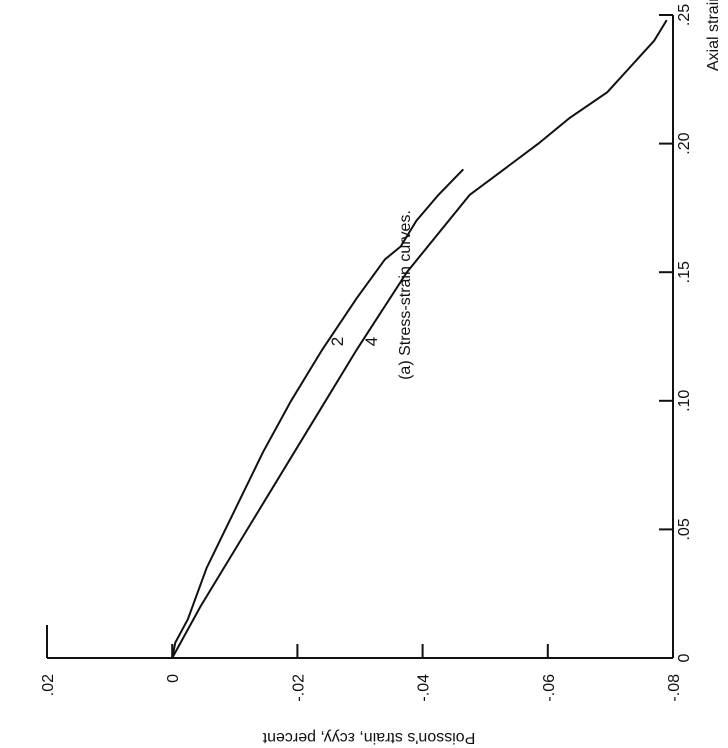 Image resolution: width=728 pixels, height=748 pixels. I want to click on x-tick-label: .05, so click(684, 529).